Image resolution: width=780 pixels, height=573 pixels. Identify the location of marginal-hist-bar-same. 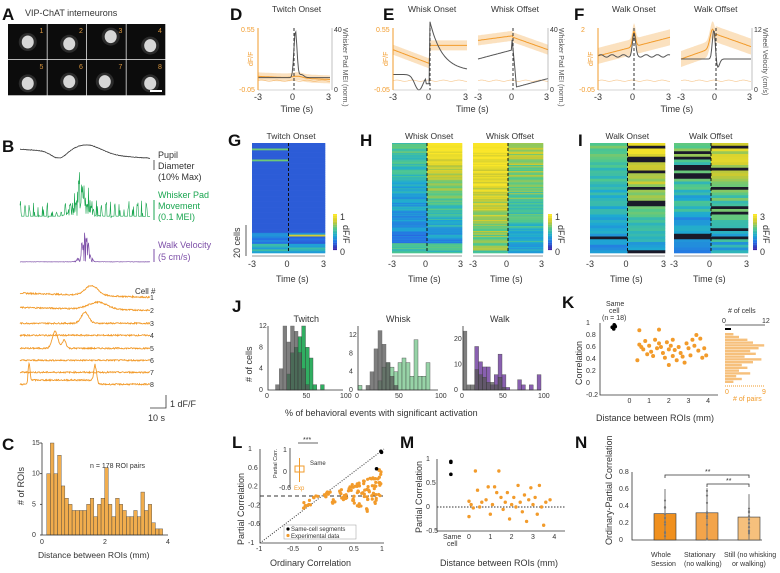
(728, 329).